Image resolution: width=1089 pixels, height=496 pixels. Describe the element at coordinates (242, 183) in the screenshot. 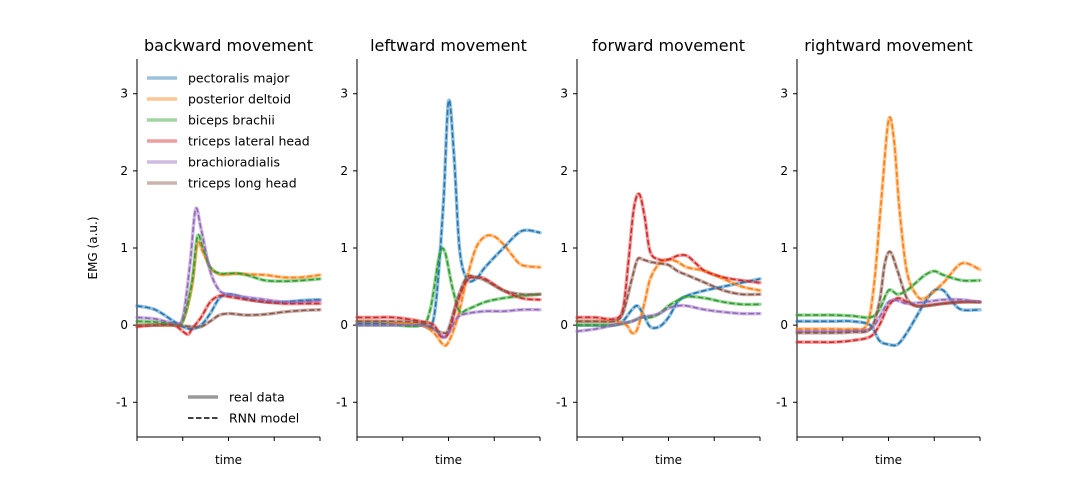

I see `legend-label: triceps long head` at that location.